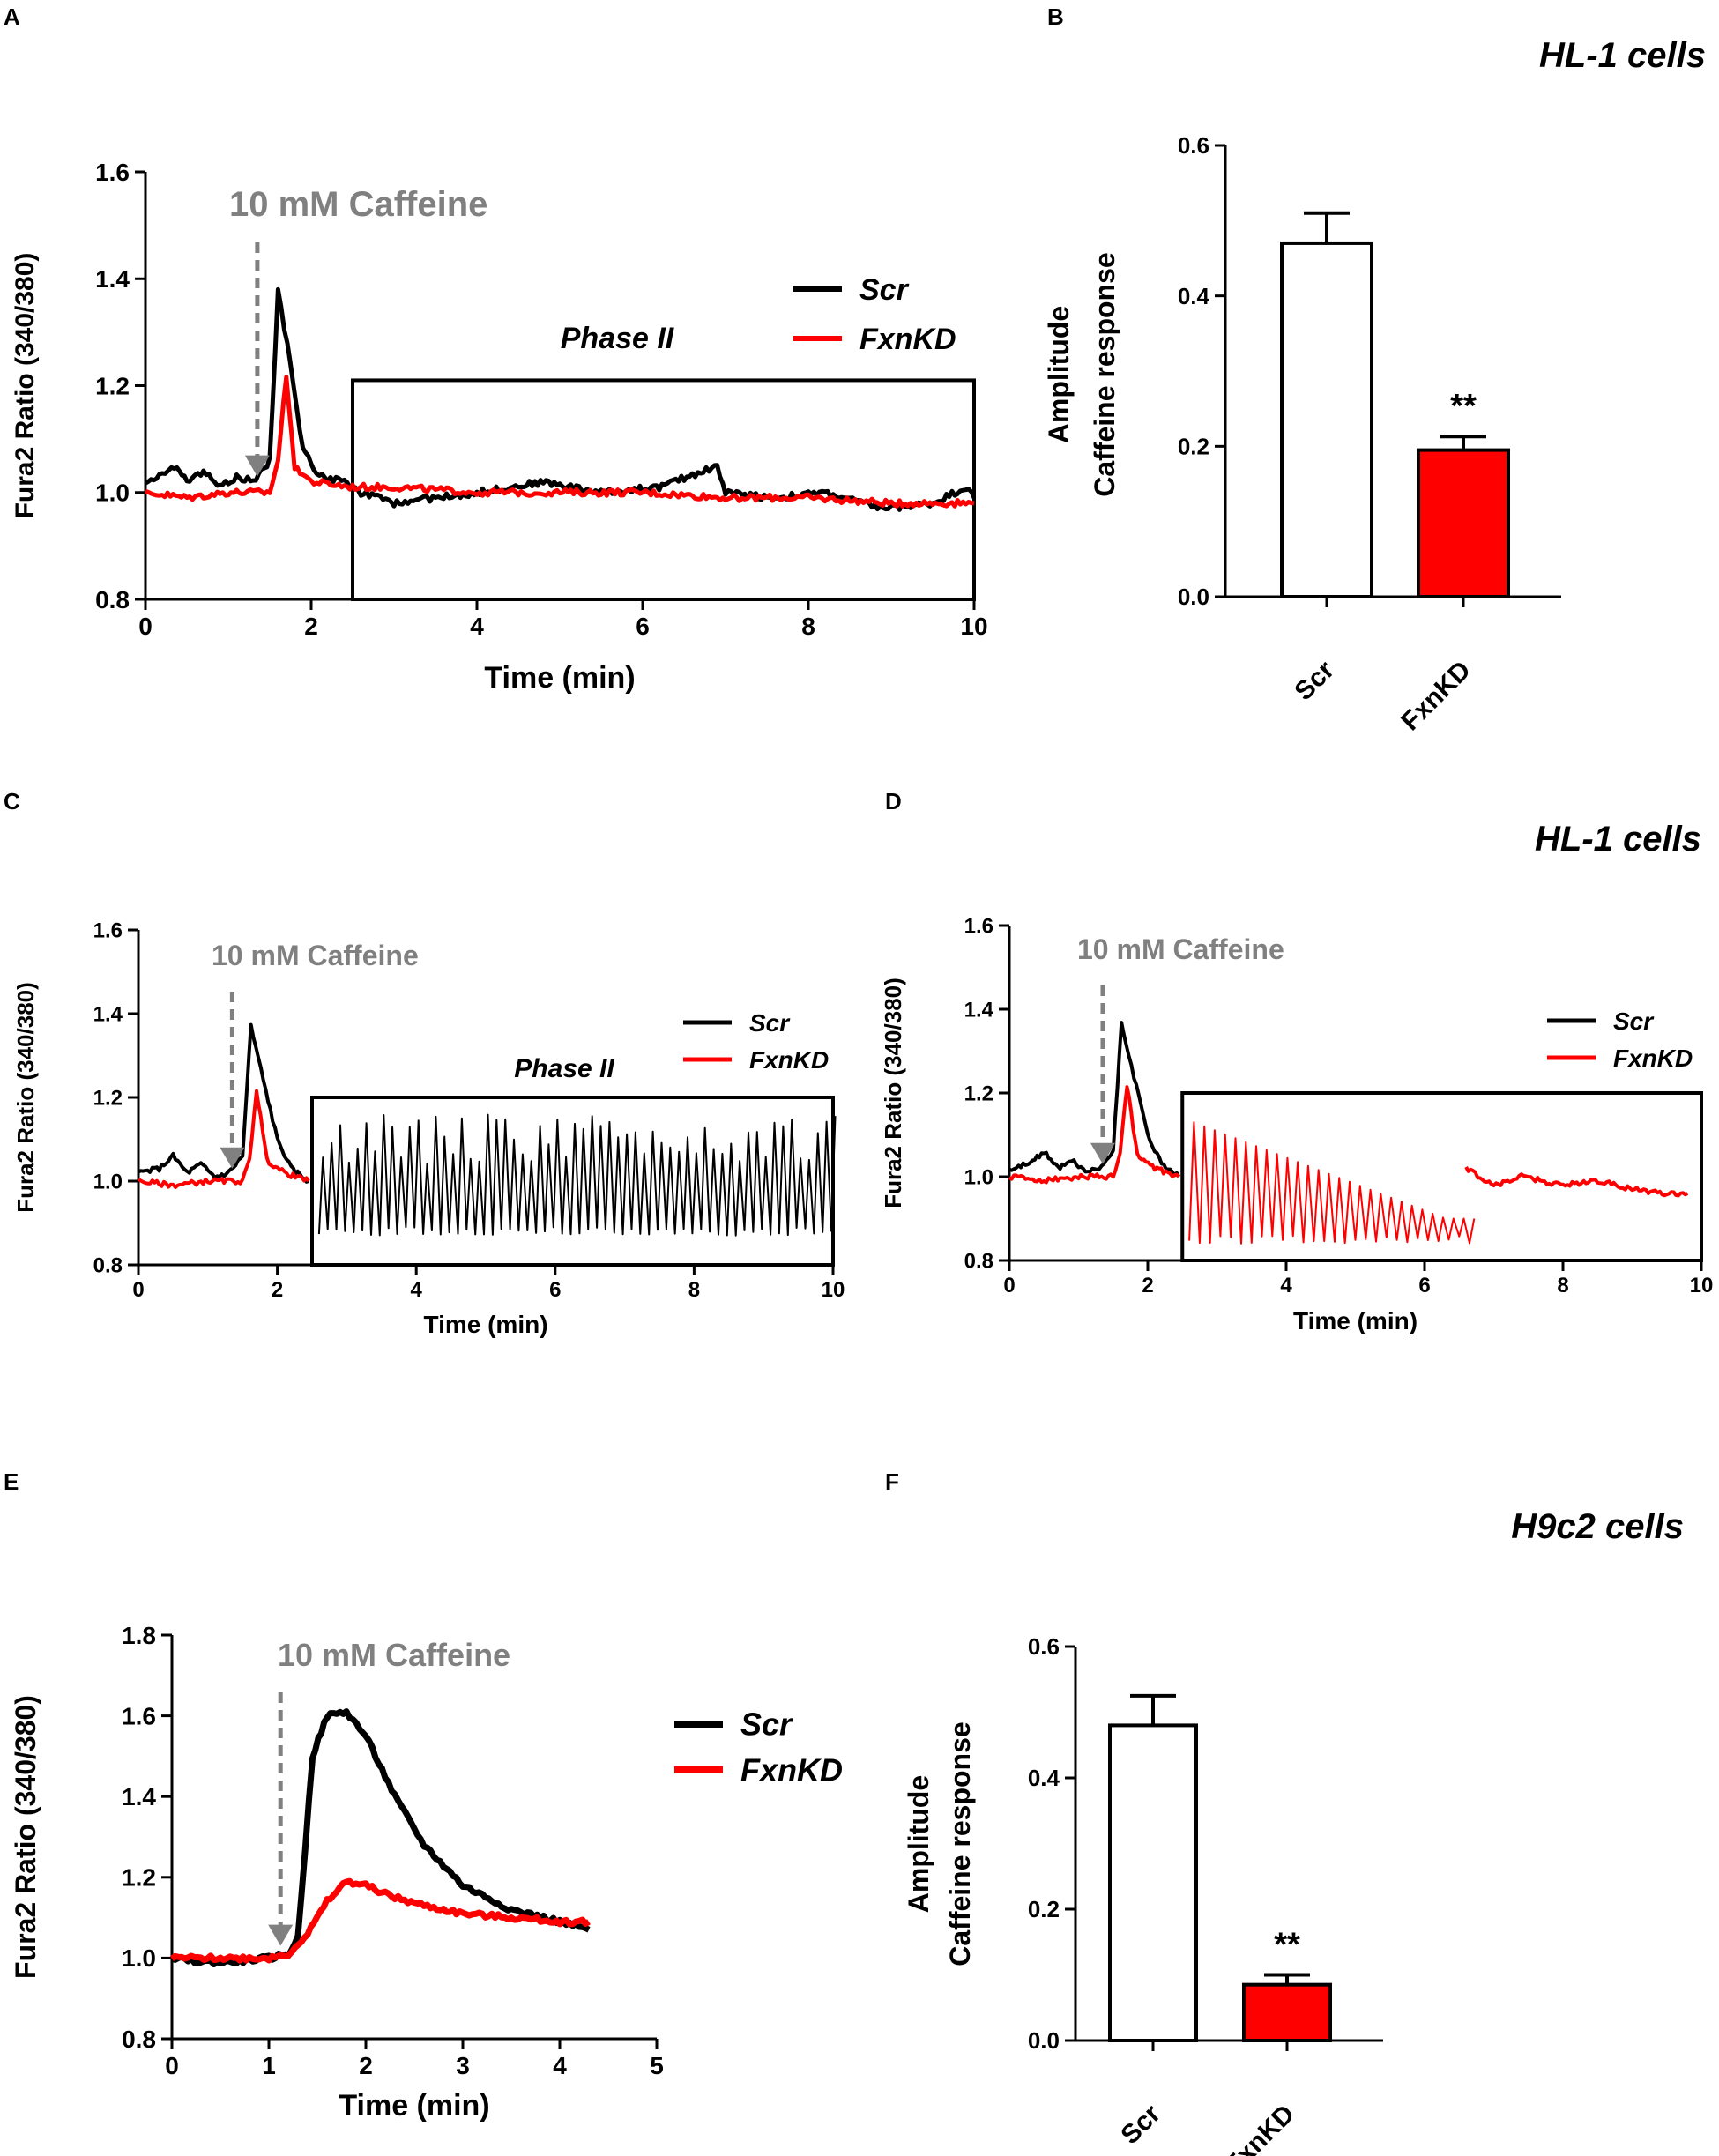  Describe the element at coordinates (893, 801) in the screenshot. I see `panel-label-d: D` at that location.